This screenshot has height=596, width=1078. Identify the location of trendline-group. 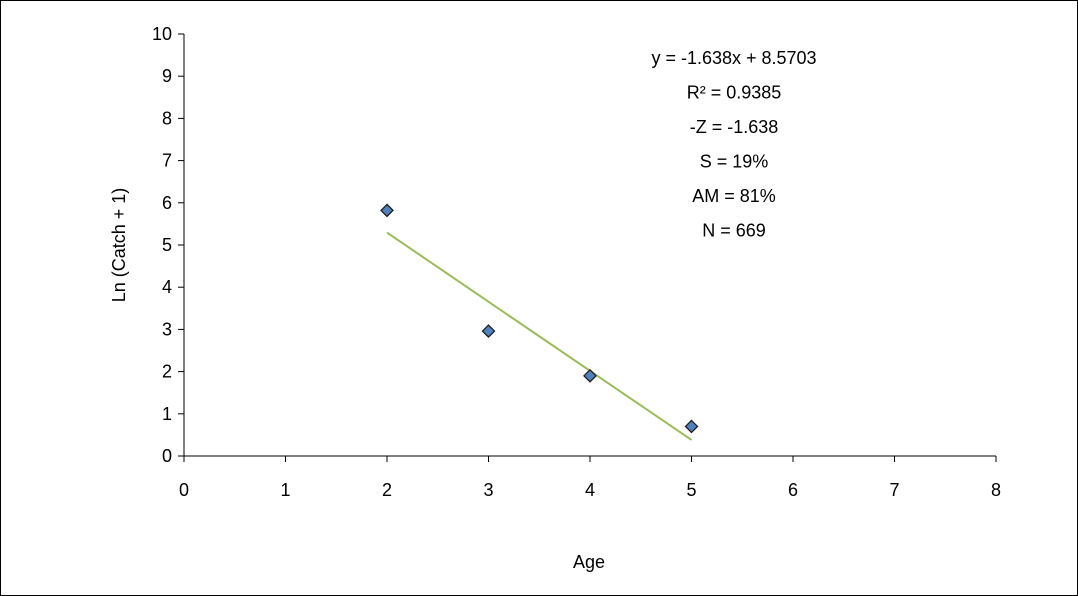
(539, 336).